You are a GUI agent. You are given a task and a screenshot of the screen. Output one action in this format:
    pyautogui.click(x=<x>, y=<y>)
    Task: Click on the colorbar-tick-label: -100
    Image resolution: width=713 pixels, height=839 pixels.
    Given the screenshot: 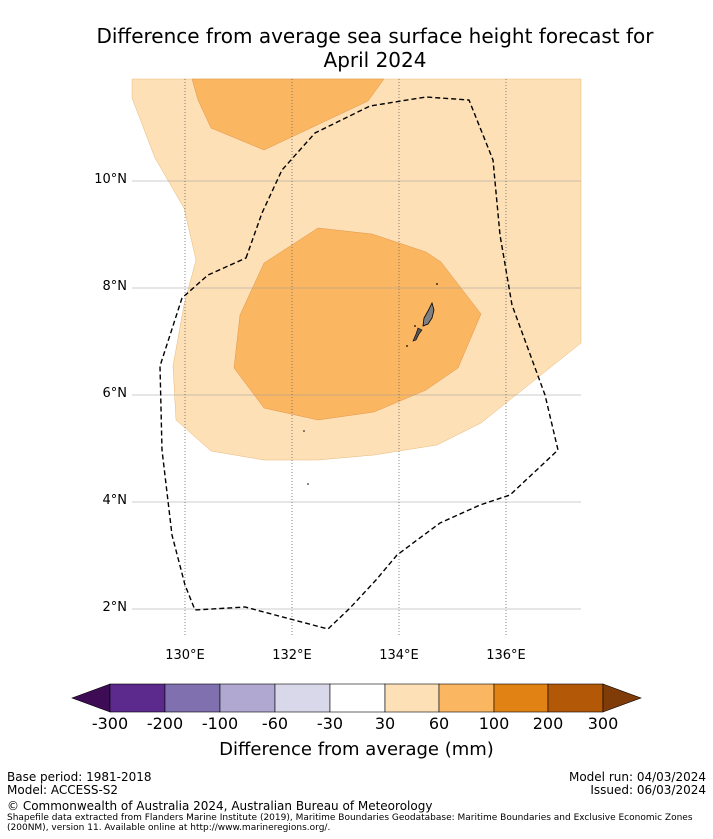 What is the action you would take?
    pyautogui.click(x=220, y=723)
    